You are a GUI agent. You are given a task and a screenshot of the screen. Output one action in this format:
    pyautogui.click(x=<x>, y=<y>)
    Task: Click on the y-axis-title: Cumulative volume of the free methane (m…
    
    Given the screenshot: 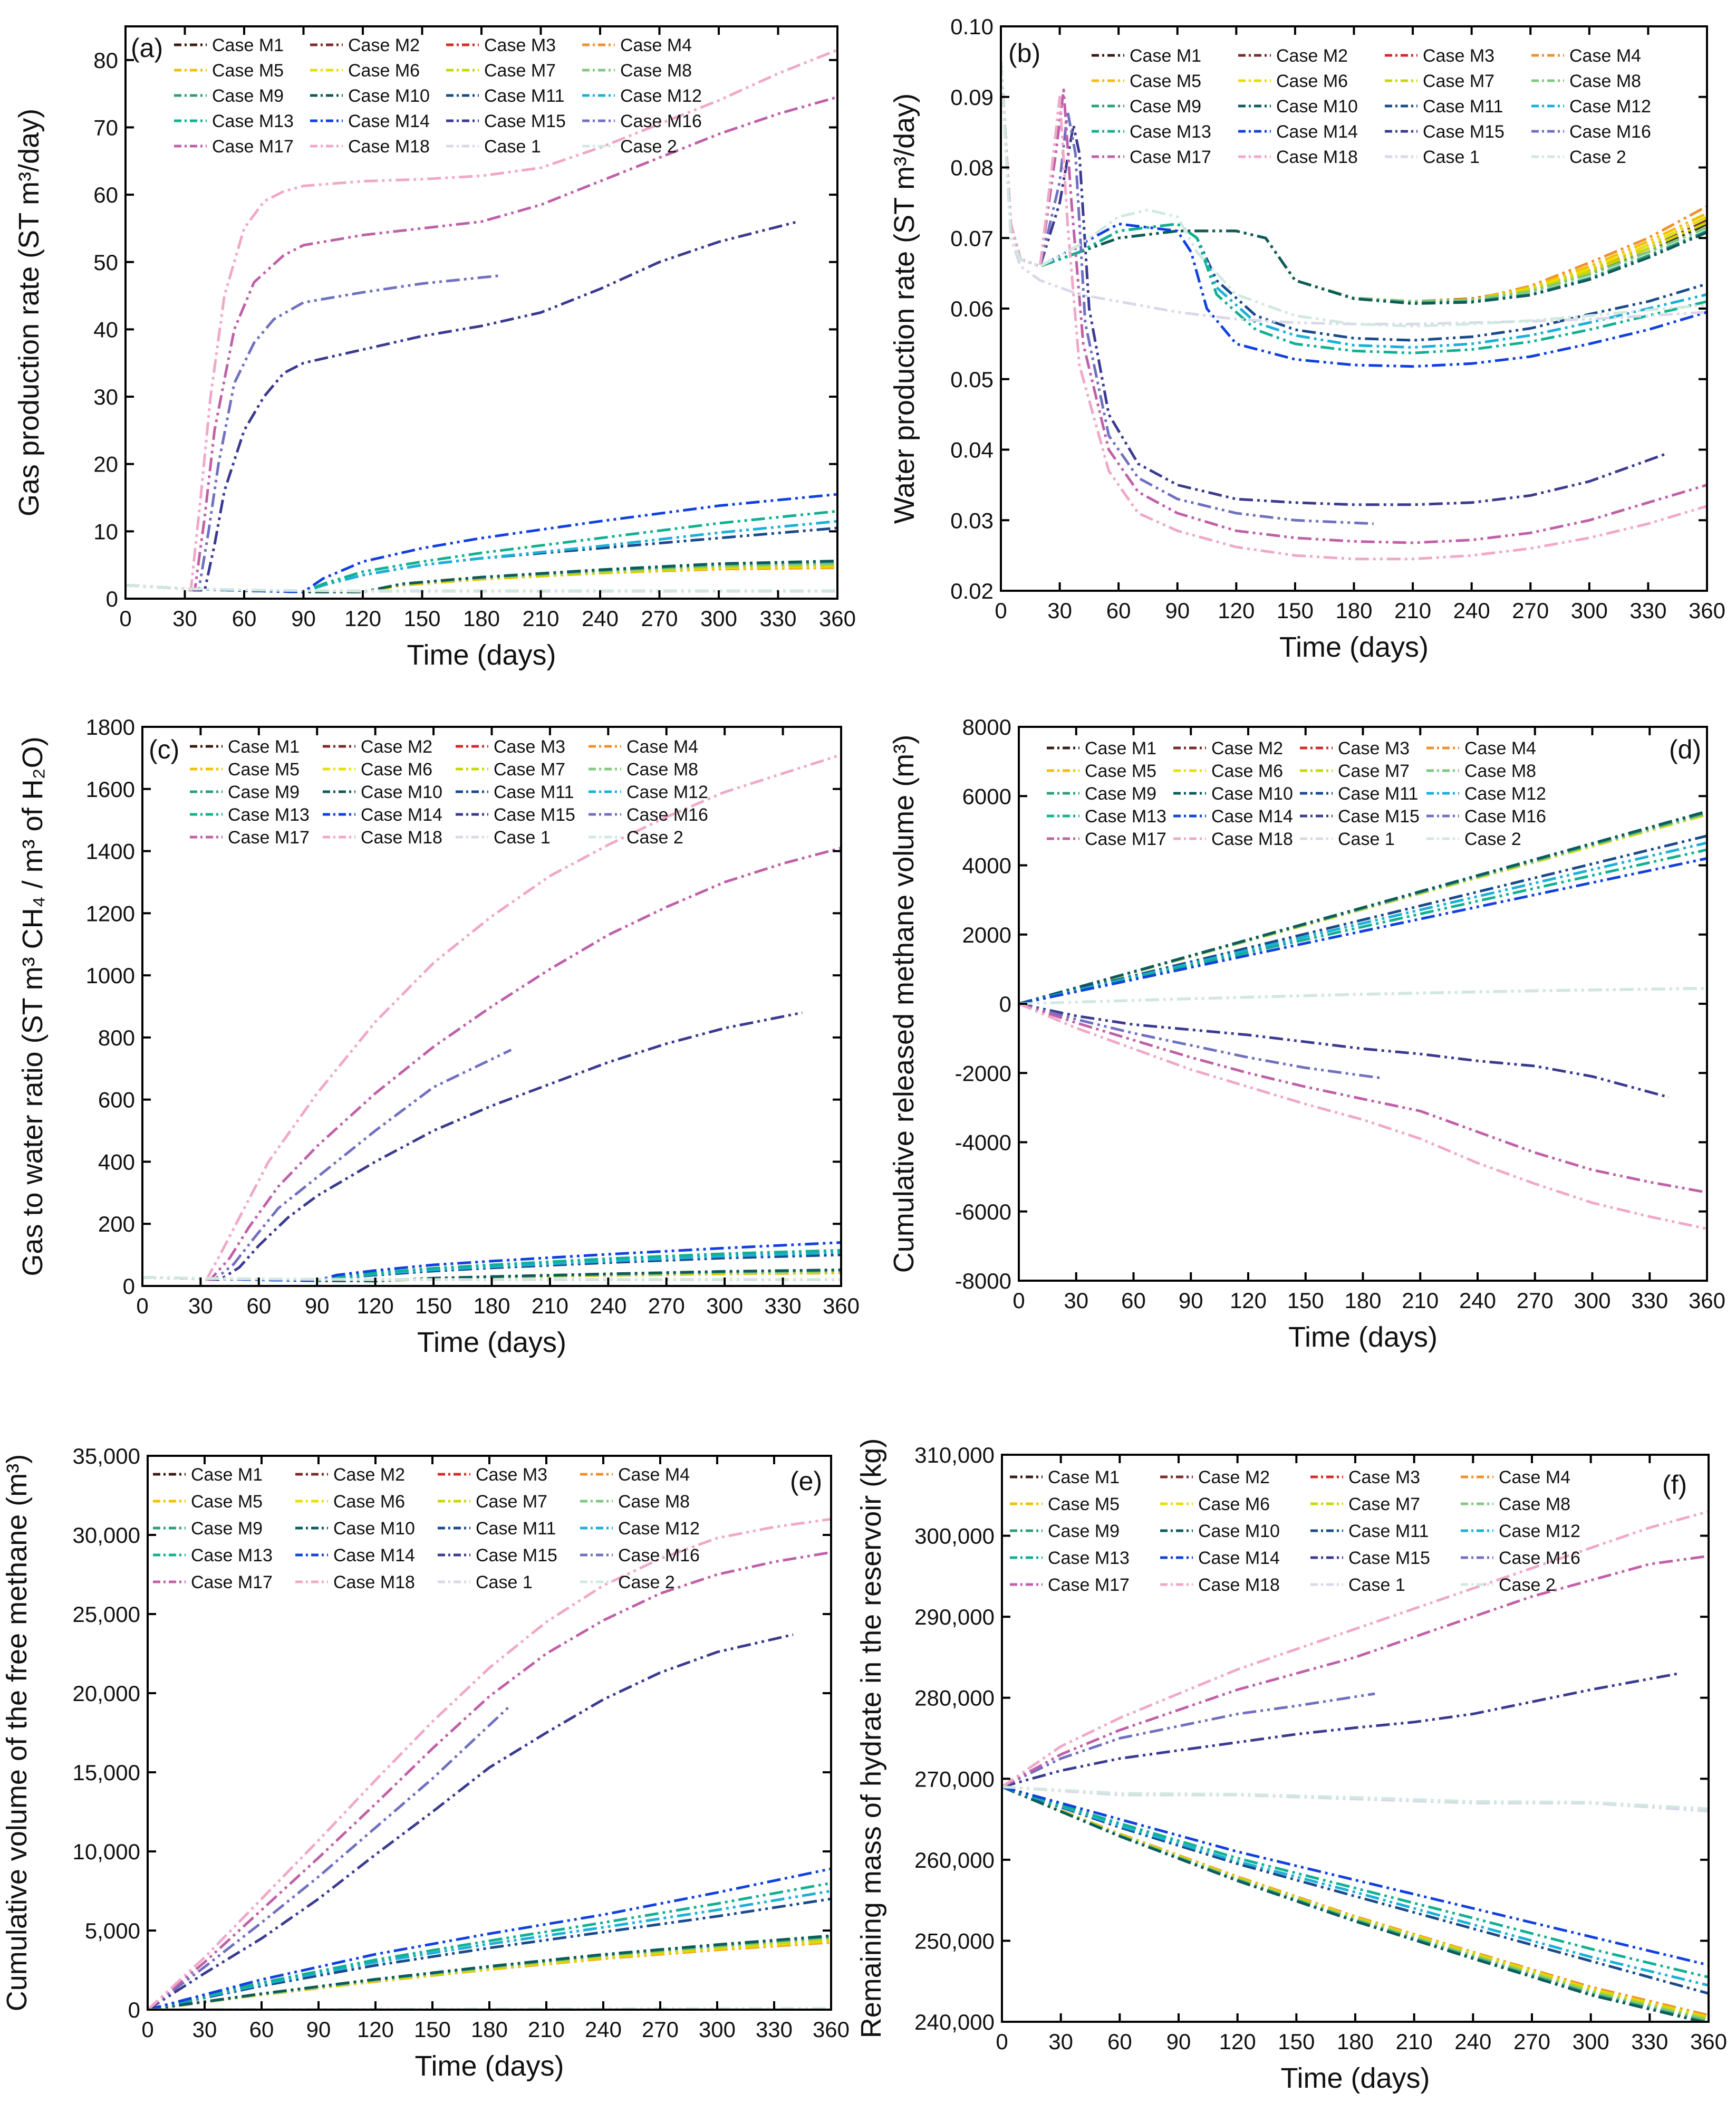 What is the action you would take?
    pyautogui.click(x=17, y=1732)
    